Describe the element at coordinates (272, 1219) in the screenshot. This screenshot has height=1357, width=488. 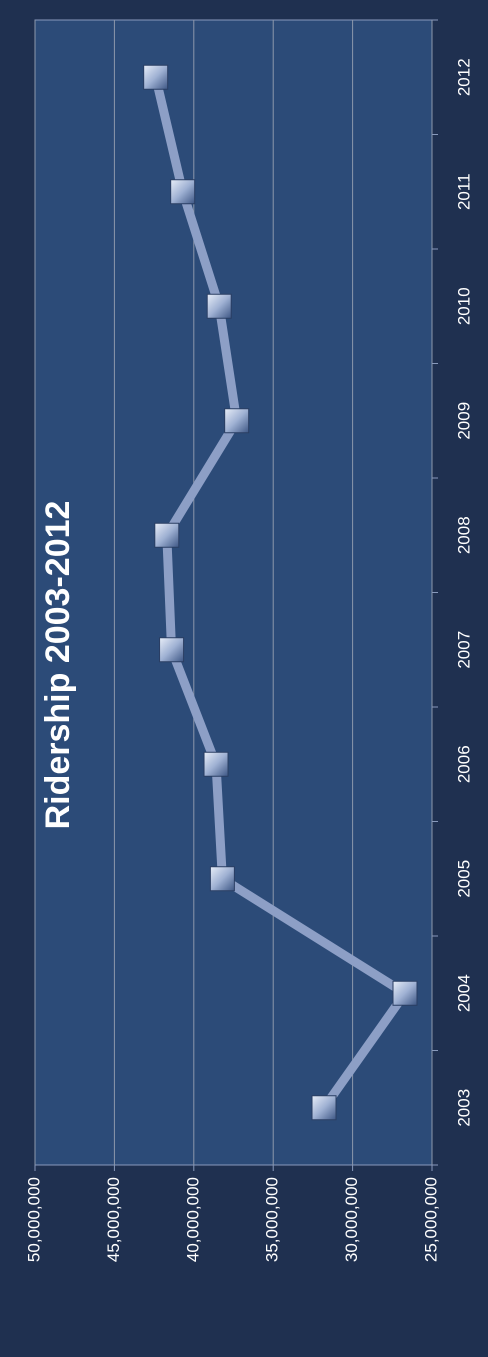
I see `y-tick-label: 35,000,000` at that location.